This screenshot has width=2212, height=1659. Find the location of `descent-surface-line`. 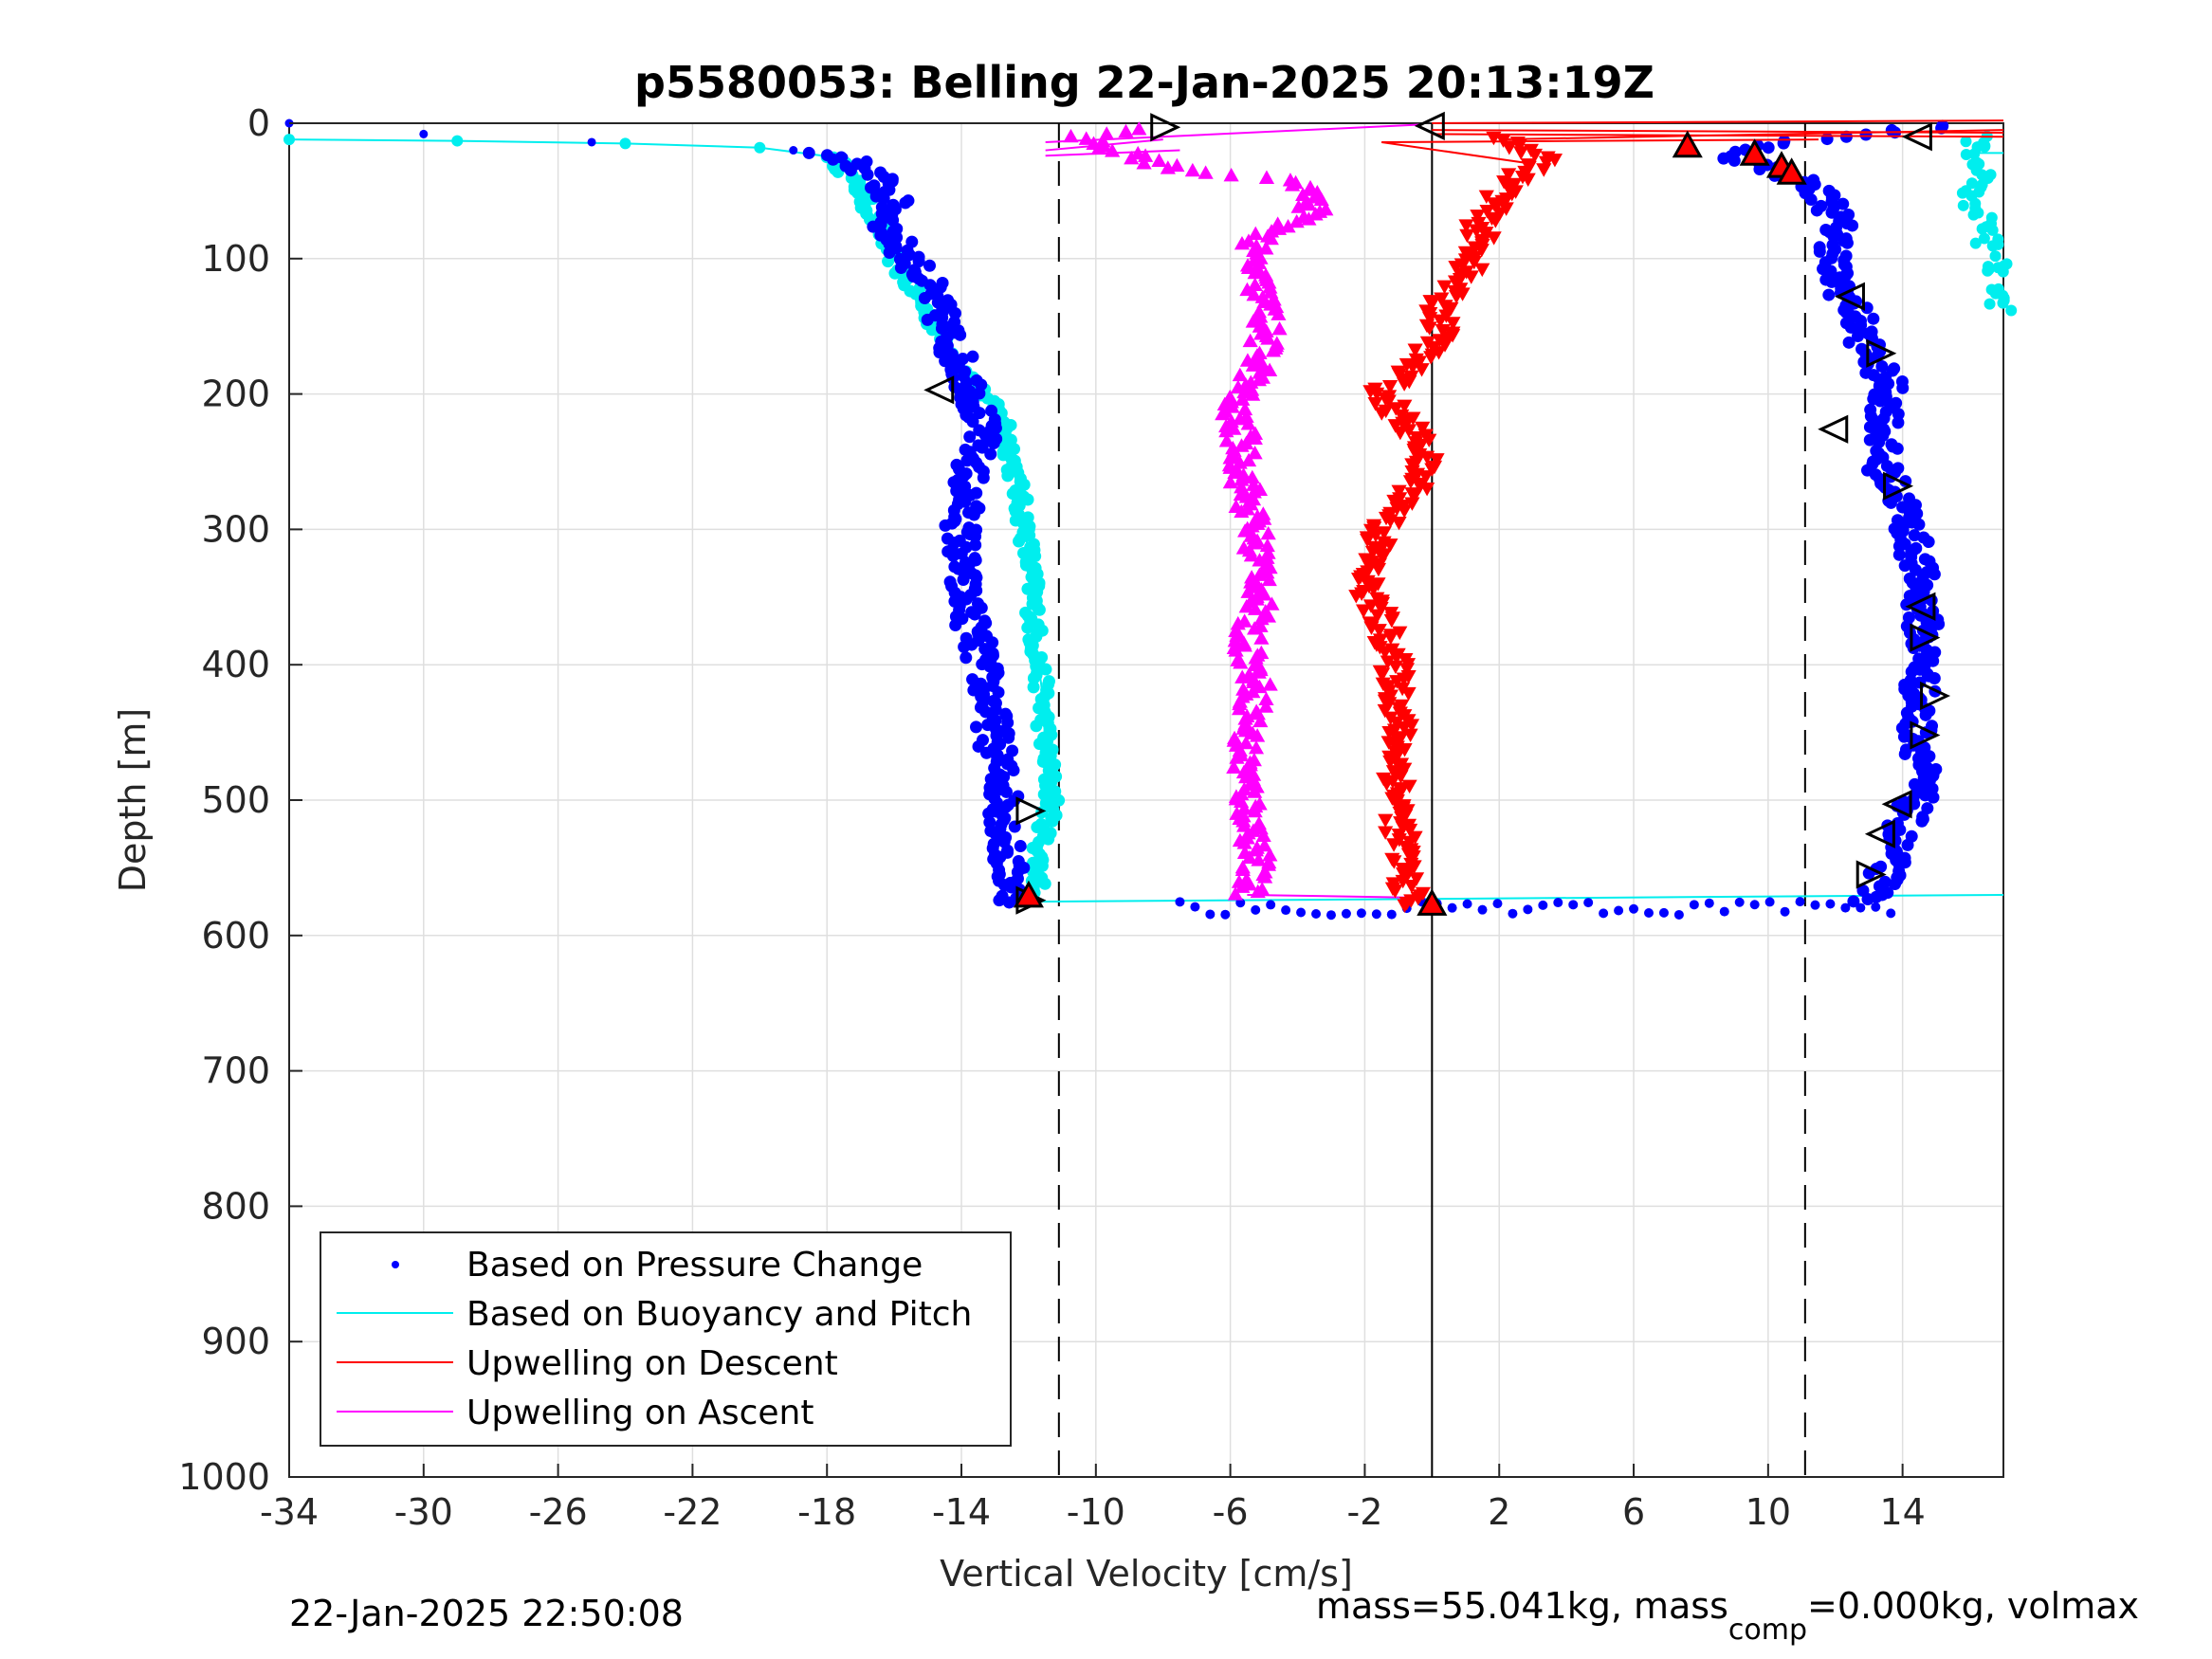

descent-surface-line is located at coordinates (1457, 153).